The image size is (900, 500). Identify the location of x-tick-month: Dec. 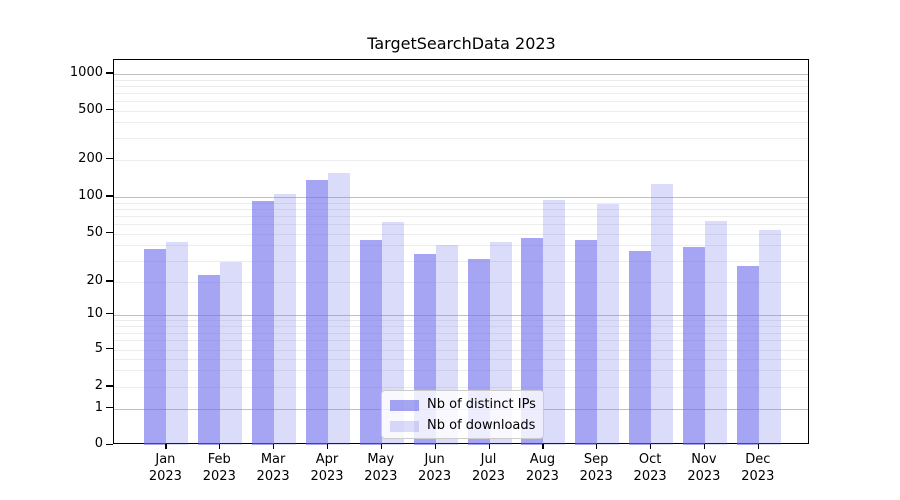
(758, 460).